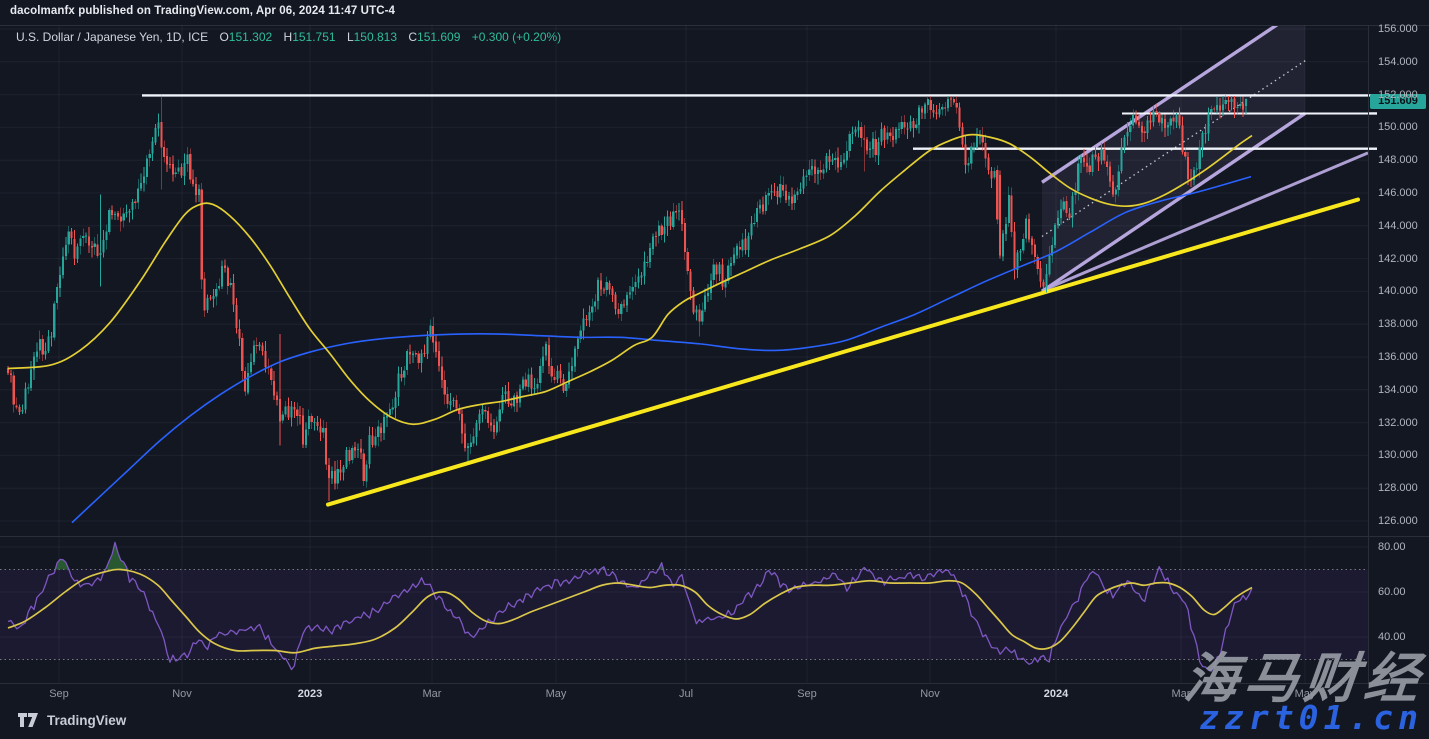 The height and width of the screenshot is (739, 1429). I want to click on price-axis-label: 144.000, so click(1398, 225).